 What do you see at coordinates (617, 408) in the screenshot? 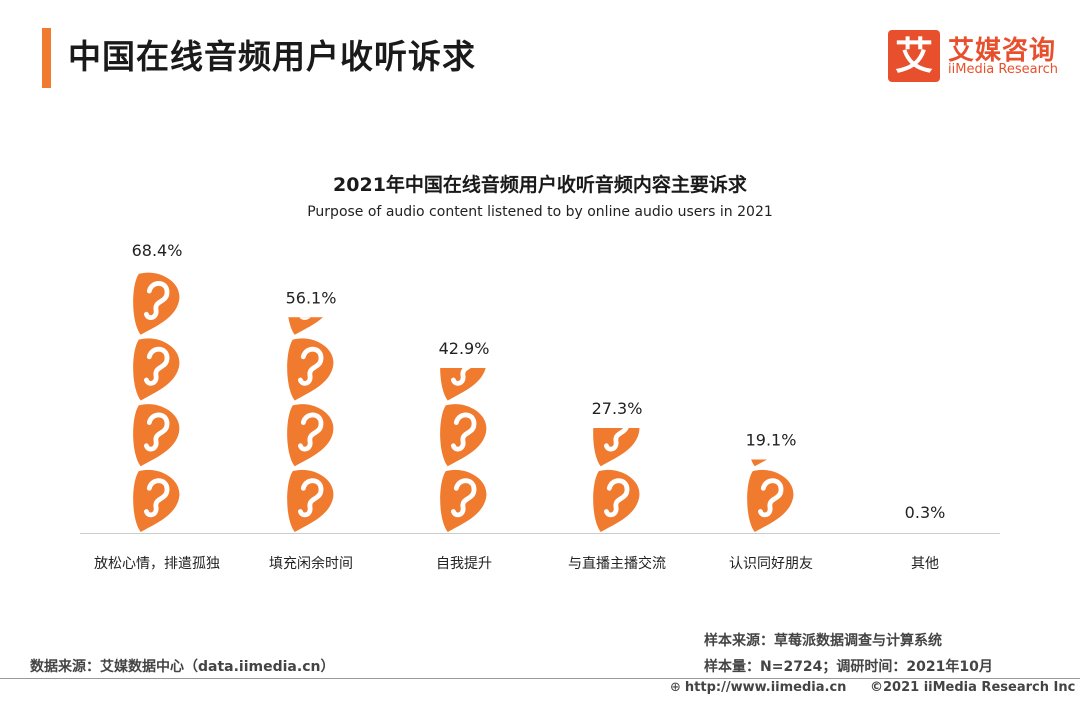
I see `value-label: 27.3%` at bounding box center [617, 408].